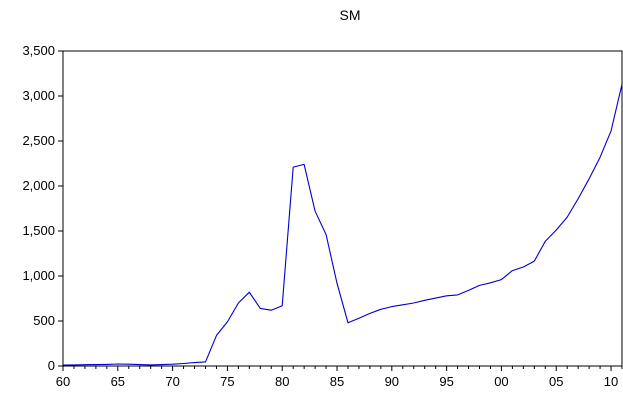 The height and width of the screenshot is (394, 623). I want to click on x-tick-label: 10, so click(611, 381).